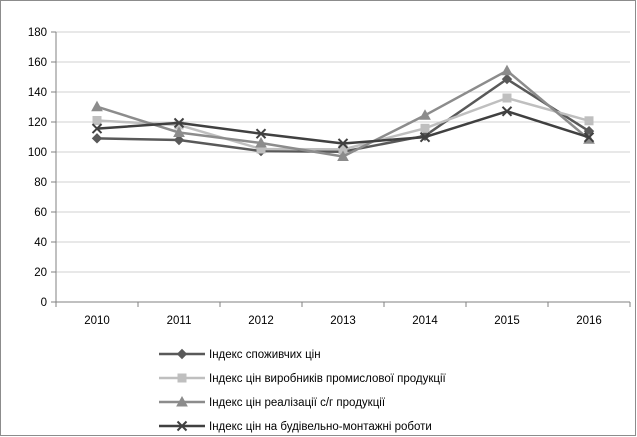 The height and width of the screenshot is (437, 637). I want to click on x-tick-label: 2011, so click(179, 321).